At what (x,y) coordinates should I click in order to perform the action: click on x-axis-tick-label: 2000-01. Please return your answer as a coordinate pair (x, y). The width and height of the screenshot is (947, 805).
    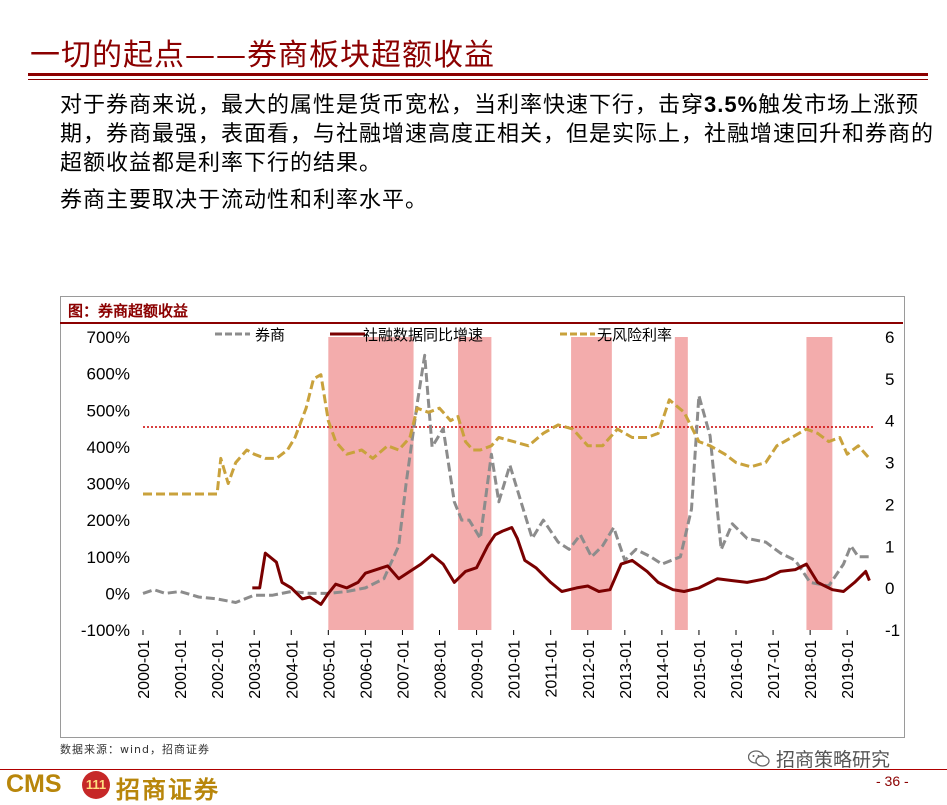
    Looking at the image, I should click on (144, 669).